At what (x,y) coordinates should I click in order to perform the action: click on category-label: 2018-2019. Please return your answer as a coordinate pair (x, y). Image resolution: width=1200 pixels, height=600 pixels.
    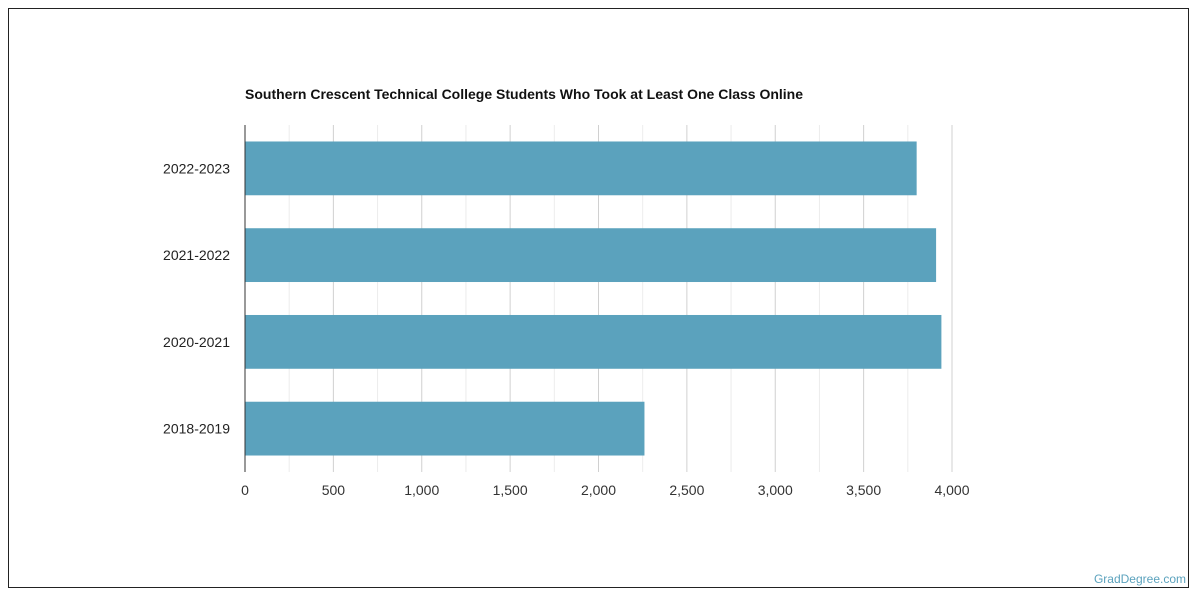
    Looking at the image, I should click on (196, 429).